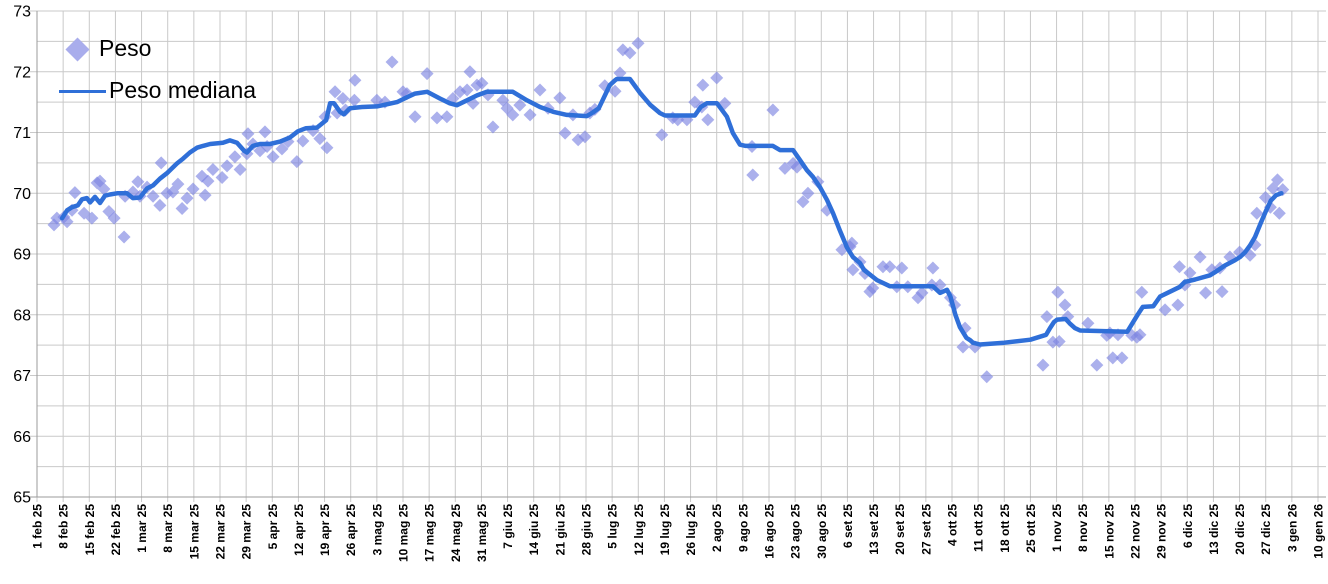 The height and width of the screenshot is (584, 1328). Describe the element at coordinates (1188, 526) in the screenshot. I see `x-tick-label: 6 dic 25` at that location.